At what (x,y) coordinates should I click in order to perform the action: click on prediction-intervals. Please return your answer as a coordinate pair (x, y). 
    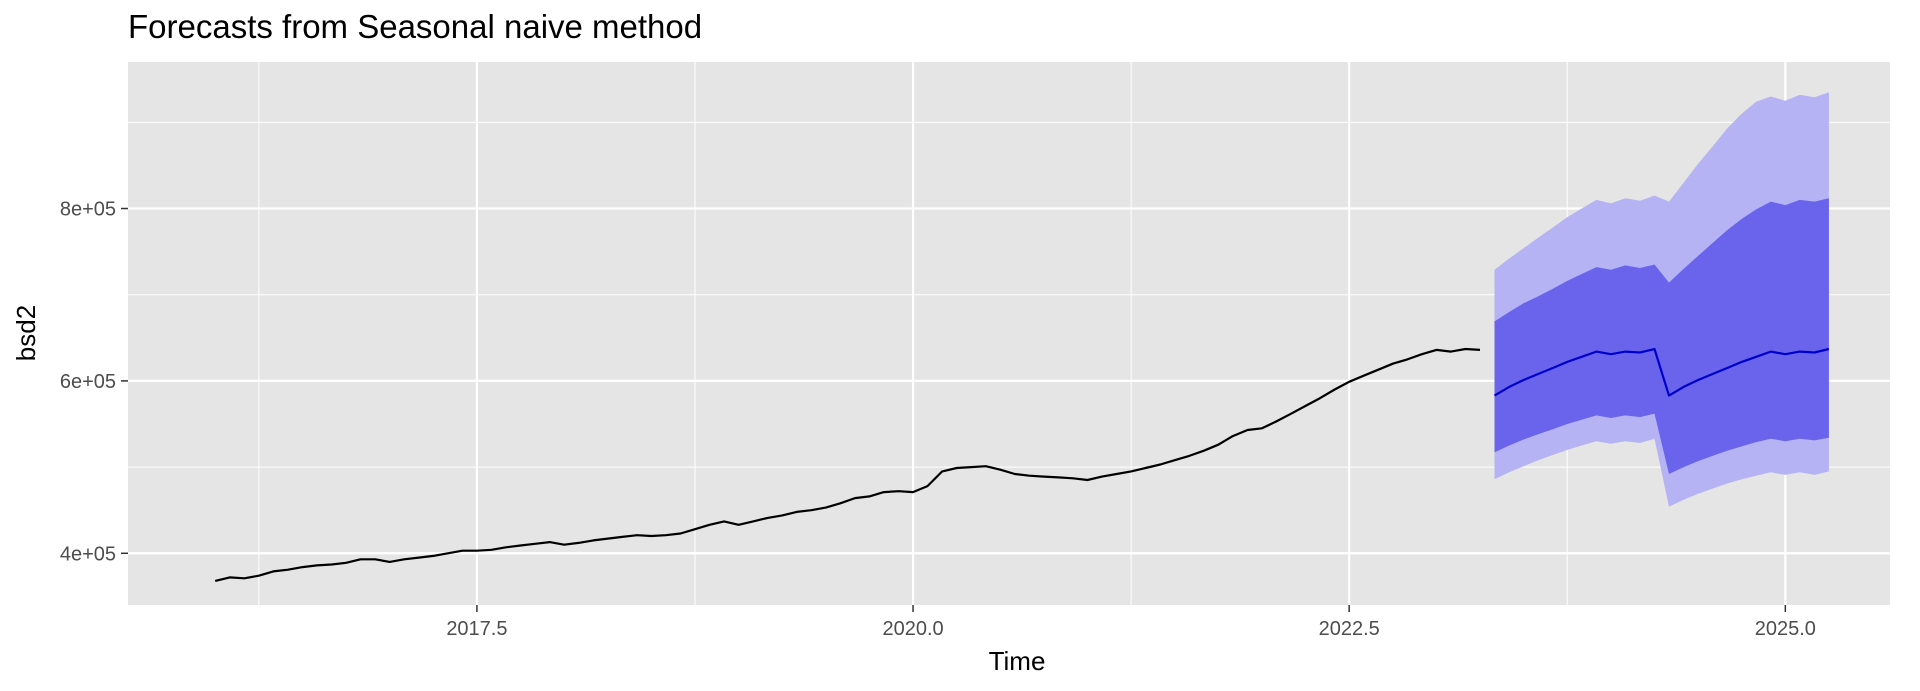
    Looking at the image, I should click on (1661, 299).